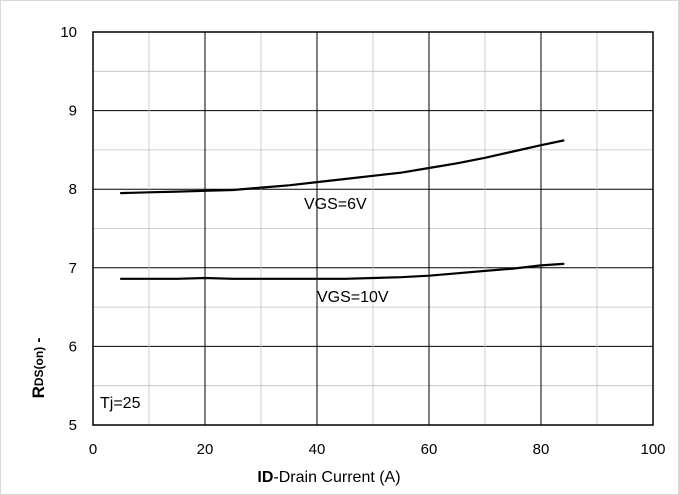 This screenshot has width=679, height=495. What do you see at coordinates (73, 189) in the screenshot?
I see `y-tick-label: 8` at bounding box center [73, 189].